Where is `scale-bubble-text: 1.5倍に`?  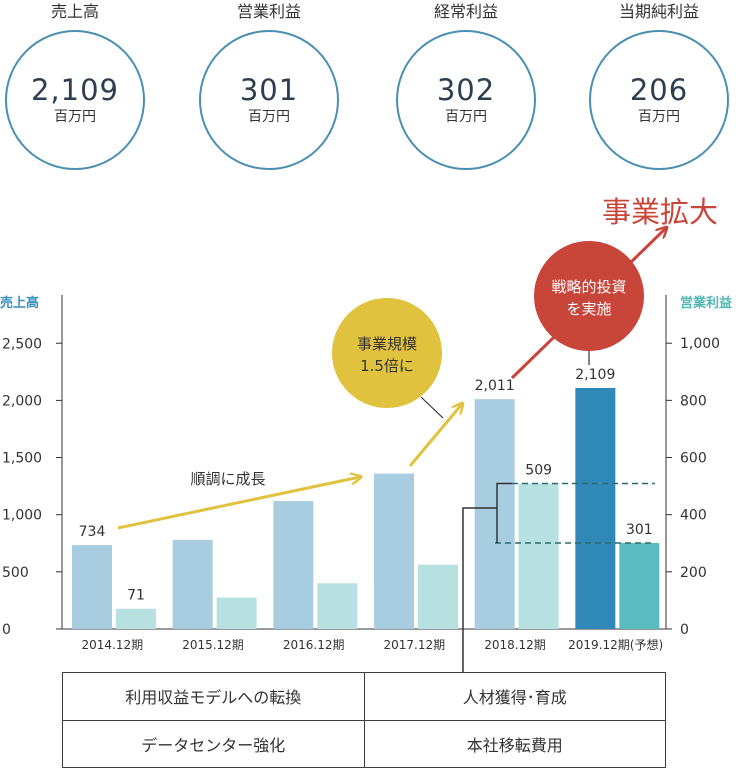 scale-bubble-text: 1.5倍に is located at coordinates (387, 366).